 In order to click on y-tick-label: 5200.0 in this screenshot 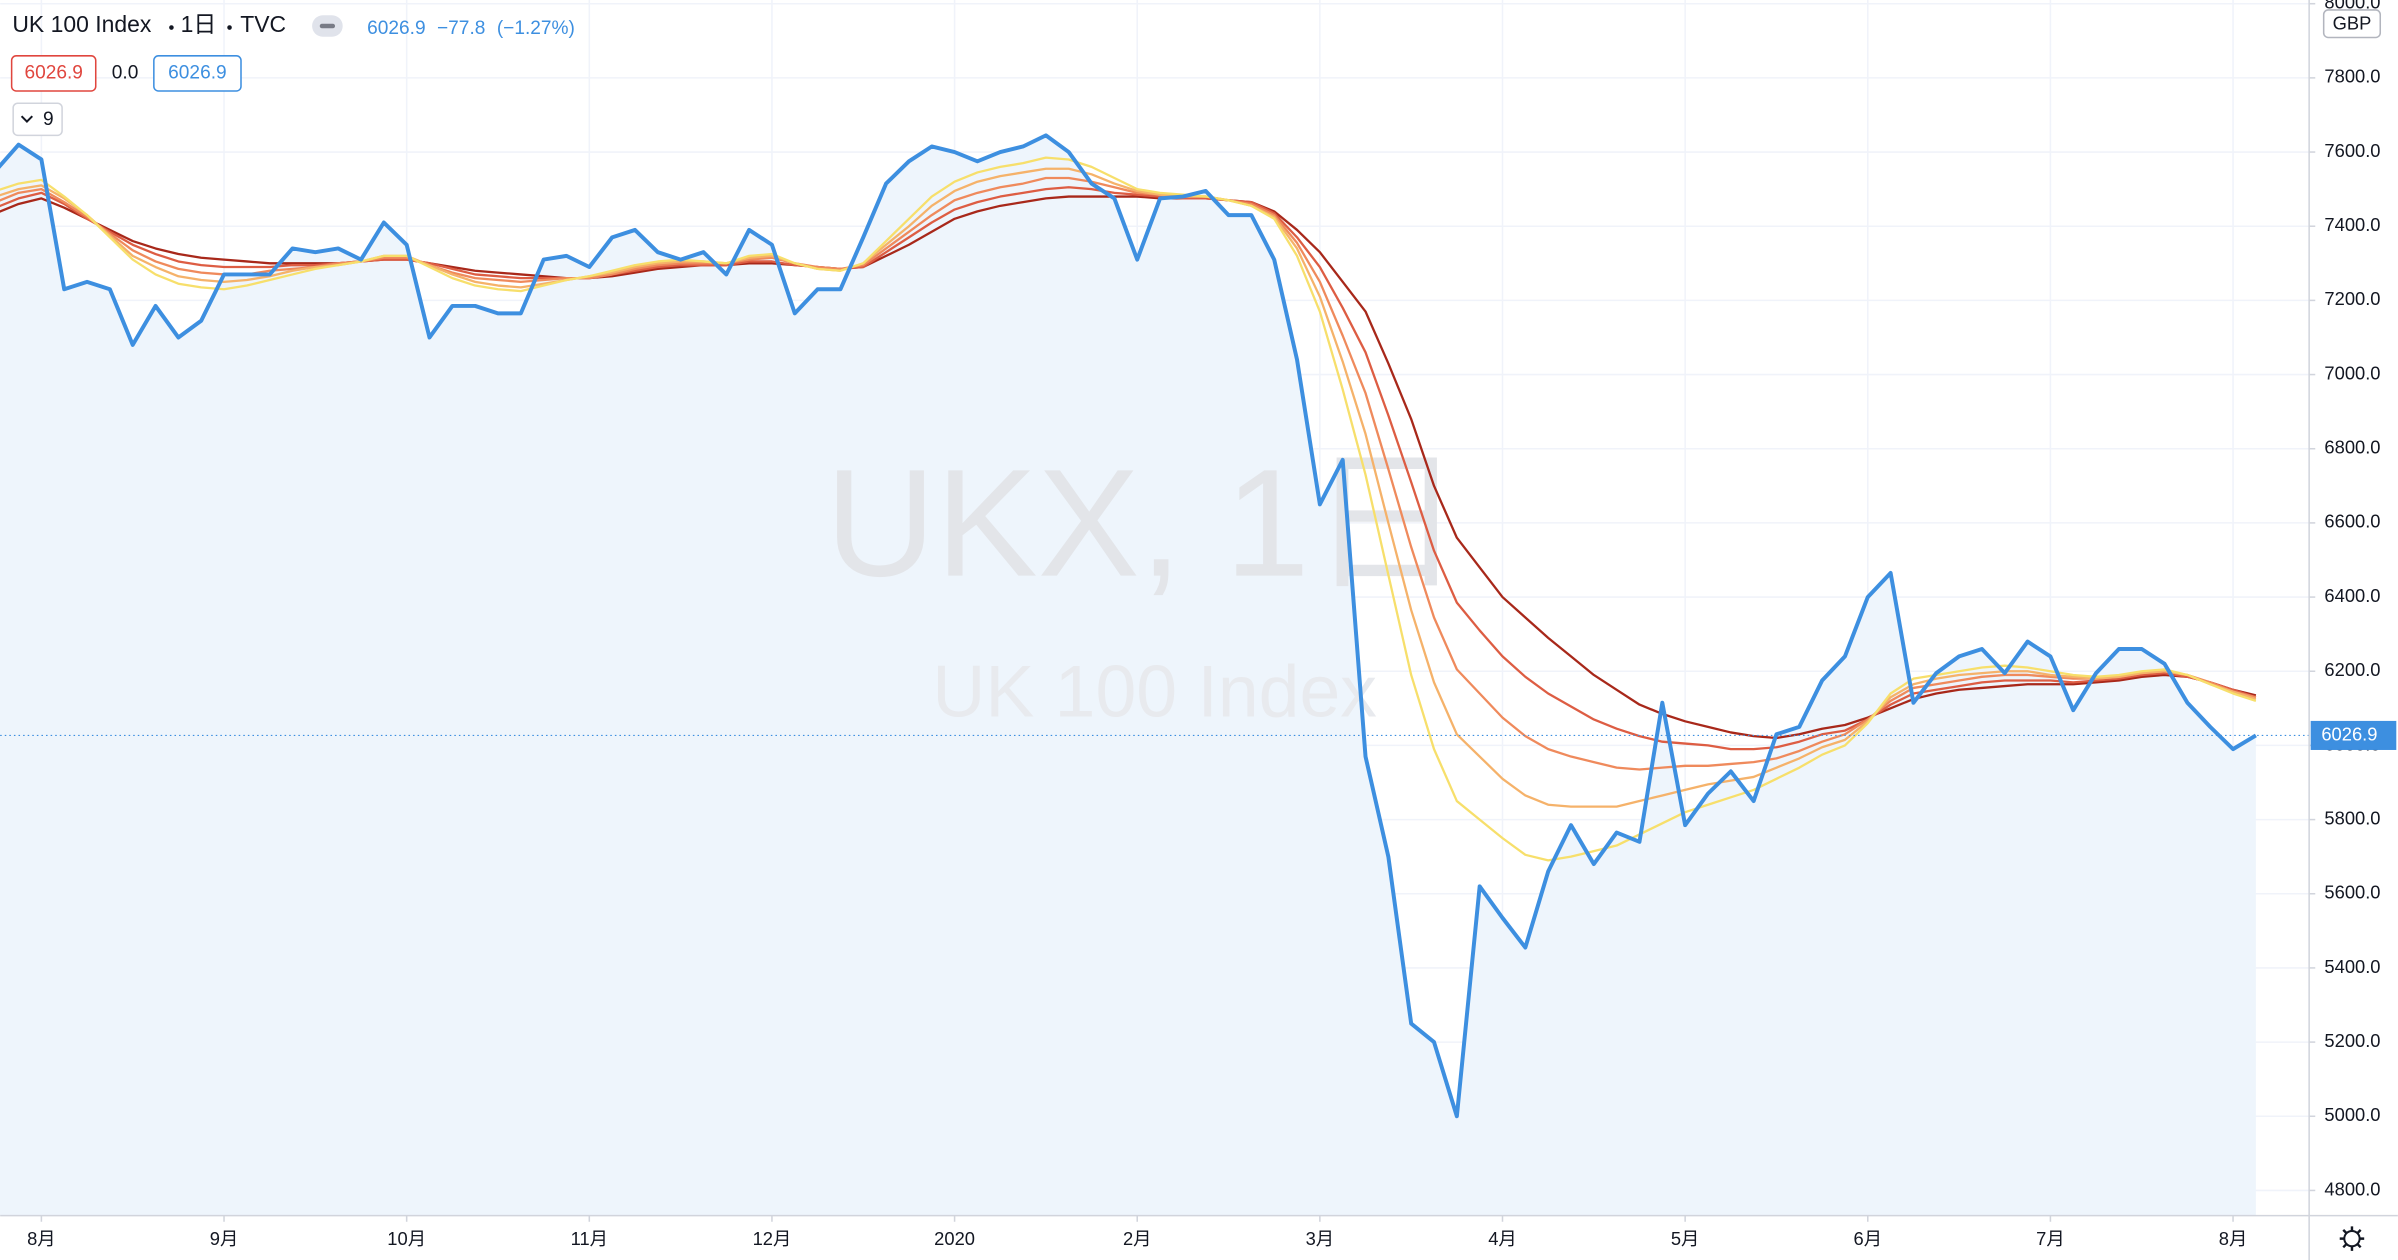, I will do `click(2352, 1040)`.